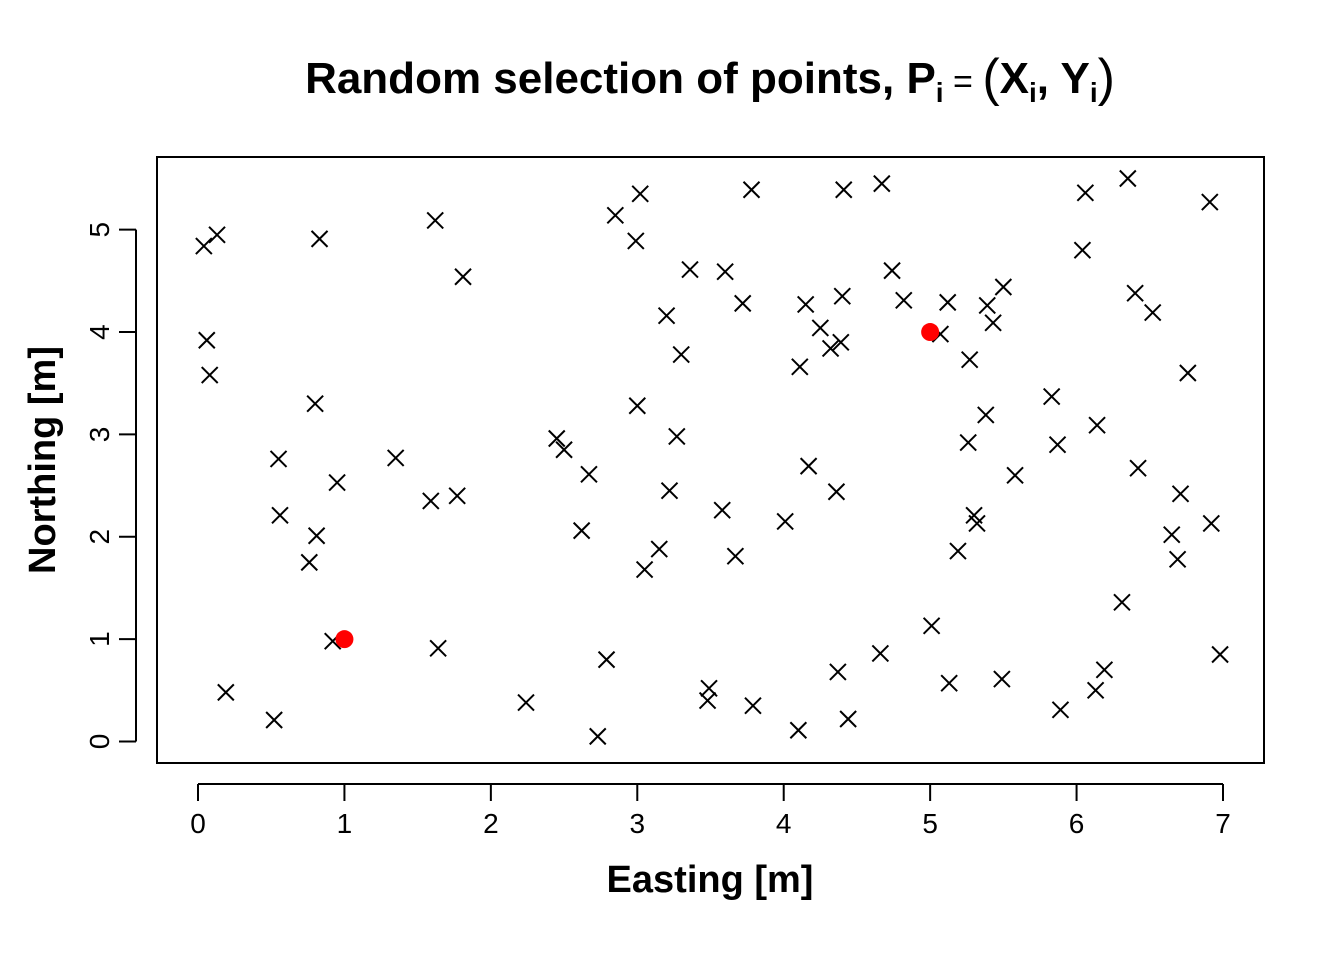 Image resolution: width=1344 pixels, height=960 pixels. What do you see at coordinates (637, 823) in the screenshot?
I see `x-tick-label: 3` at bounding box center [637, 823].